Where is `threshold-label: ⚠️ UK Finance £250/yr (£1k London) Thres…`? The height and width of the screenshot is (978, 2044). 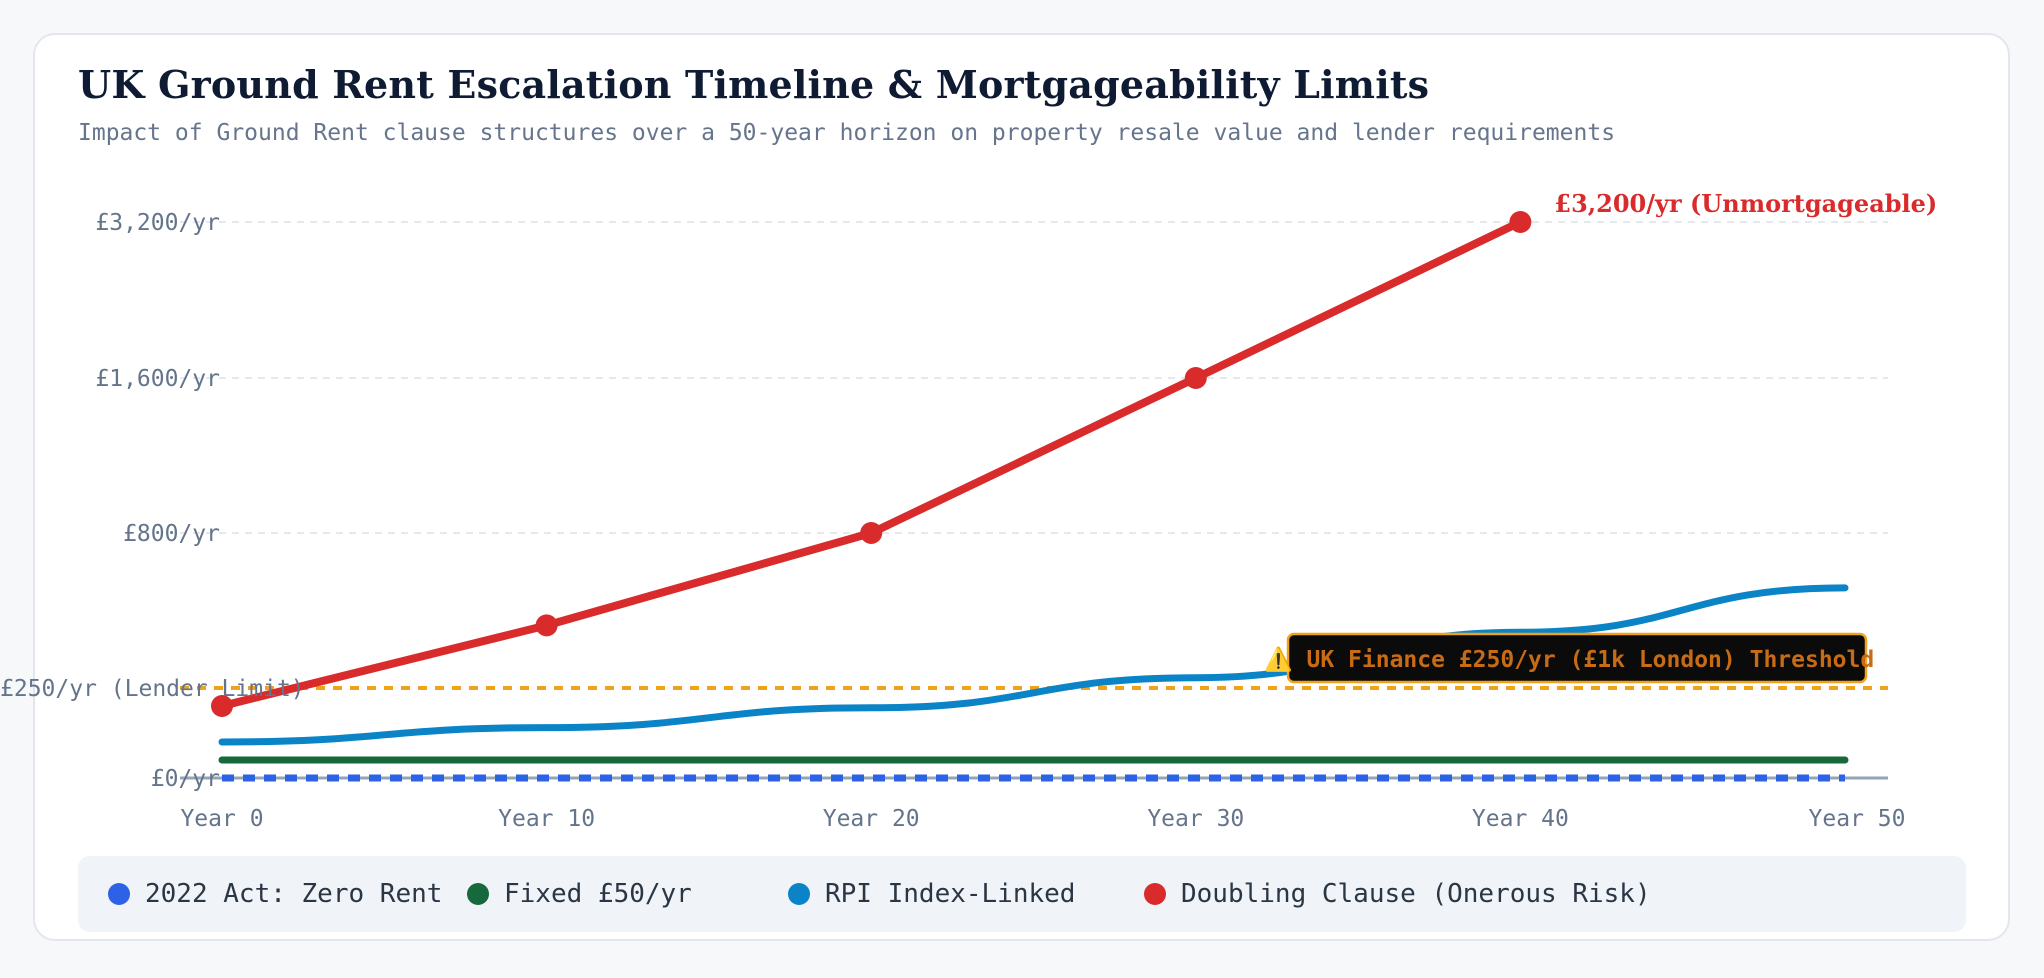
threshold-label: ⚠️ UK Finance £250/yr (£1k London) Thres… is located at coordinates (1569, 659).